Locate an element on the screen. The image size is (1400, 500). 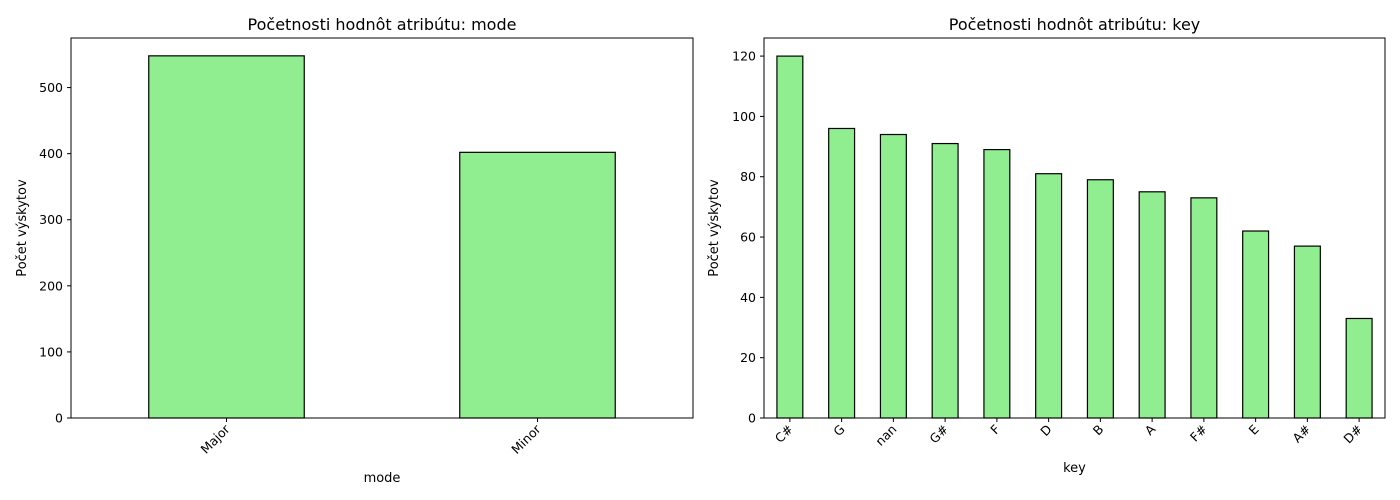
y-axis: 0 100 200 300 400 500 is located at coordinates (55, 253).